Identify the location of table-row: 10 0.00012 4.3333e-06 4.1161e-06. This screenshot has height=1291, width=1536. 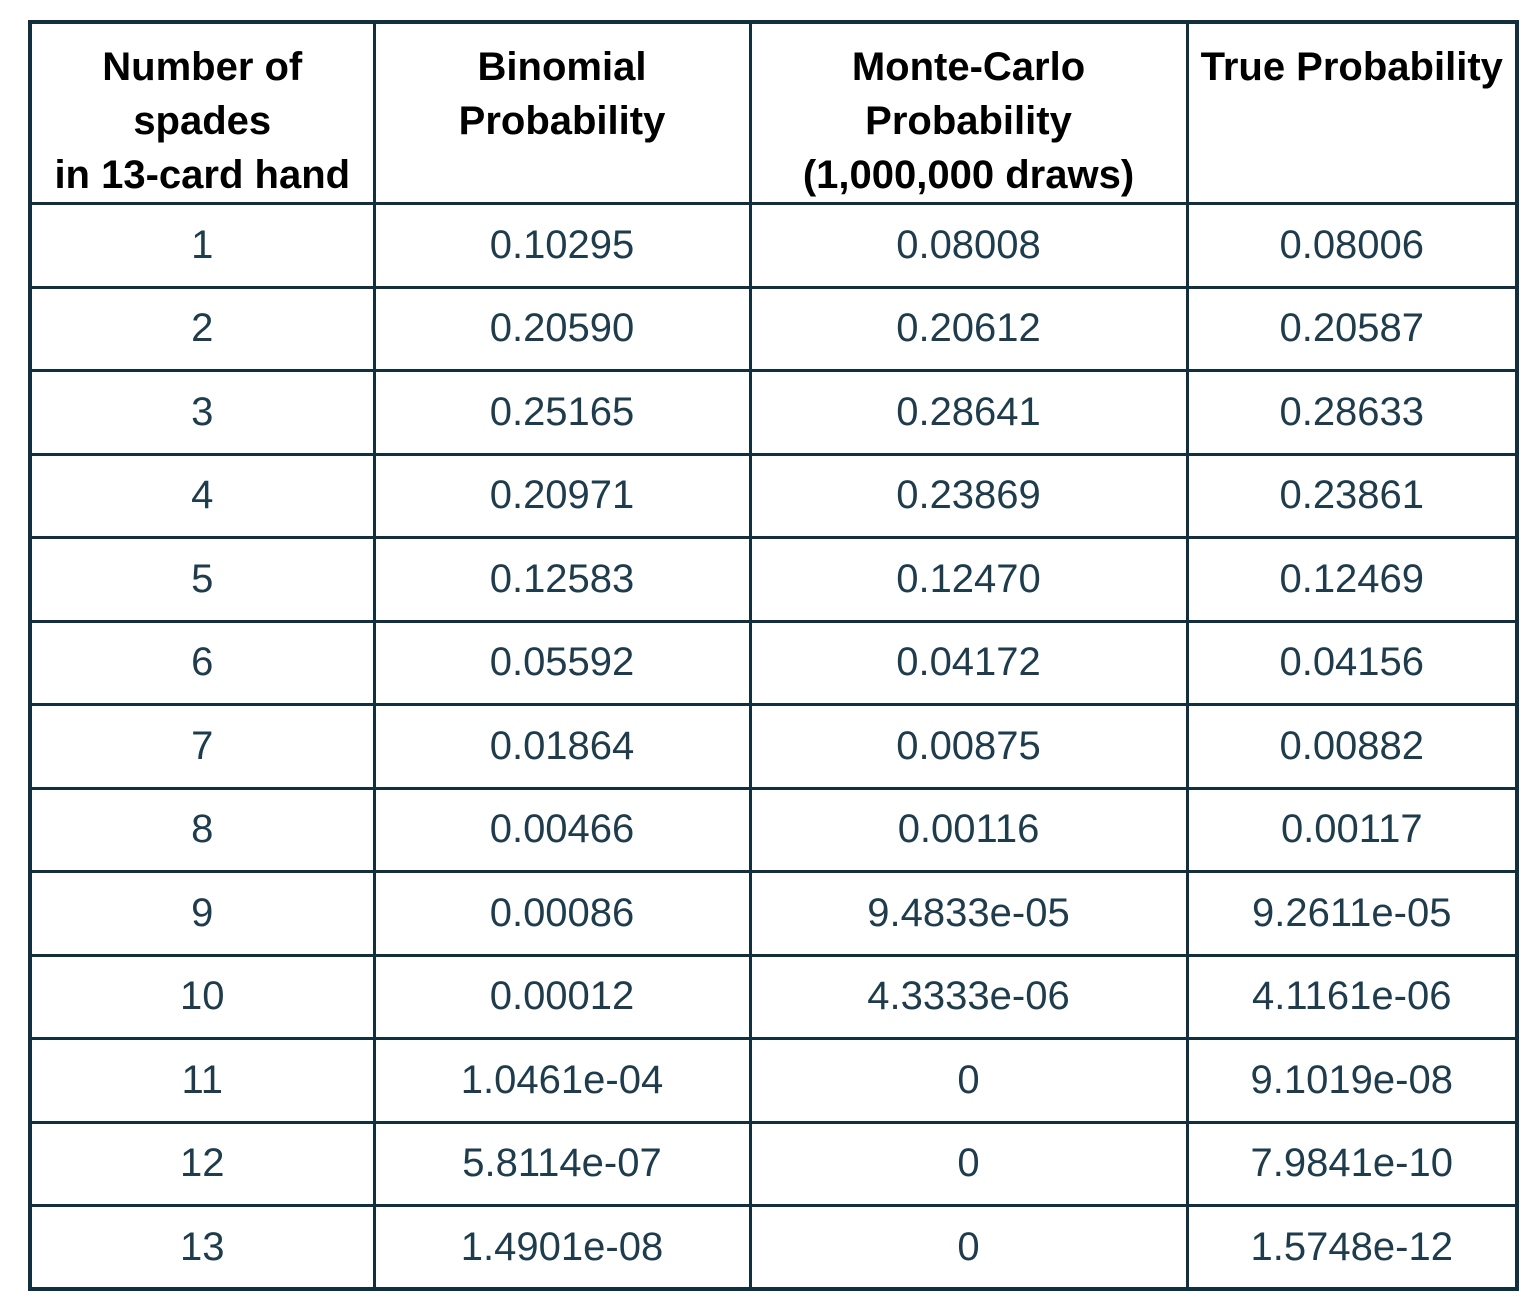
(773, 996).